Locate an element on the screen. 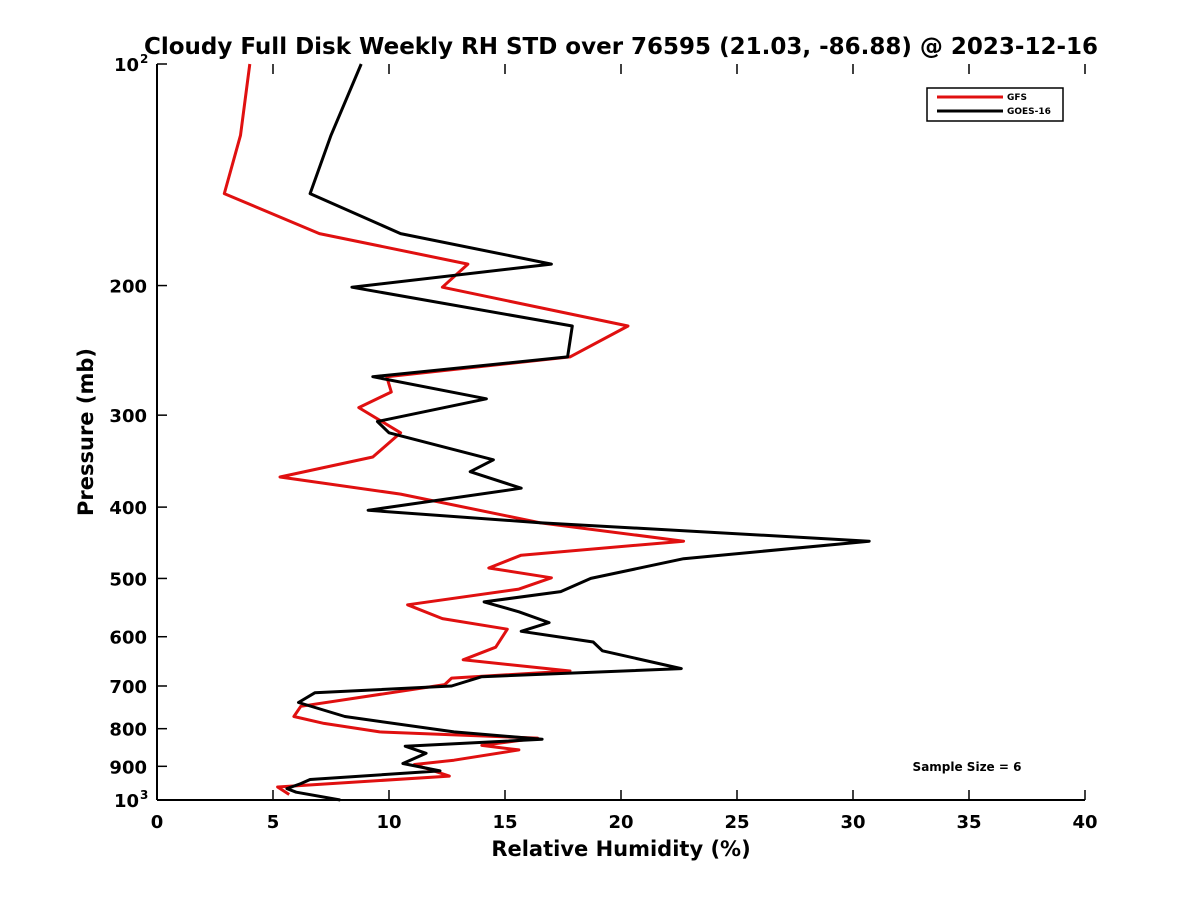 This screenshot has height=900, width=1200. legend-box is located at coordinates (995, 104).